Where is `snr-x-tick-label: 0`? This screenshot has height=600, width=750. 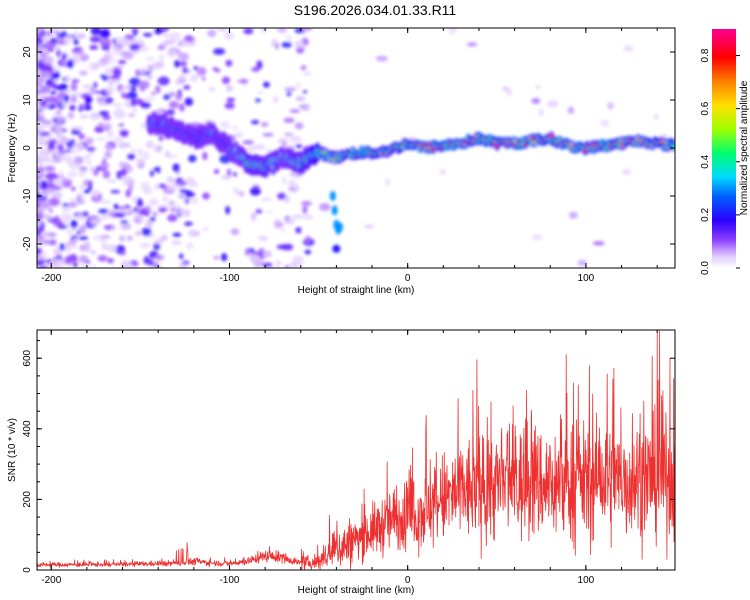 snr-x-tick-label: 0 is located at coordinates (408, 580).